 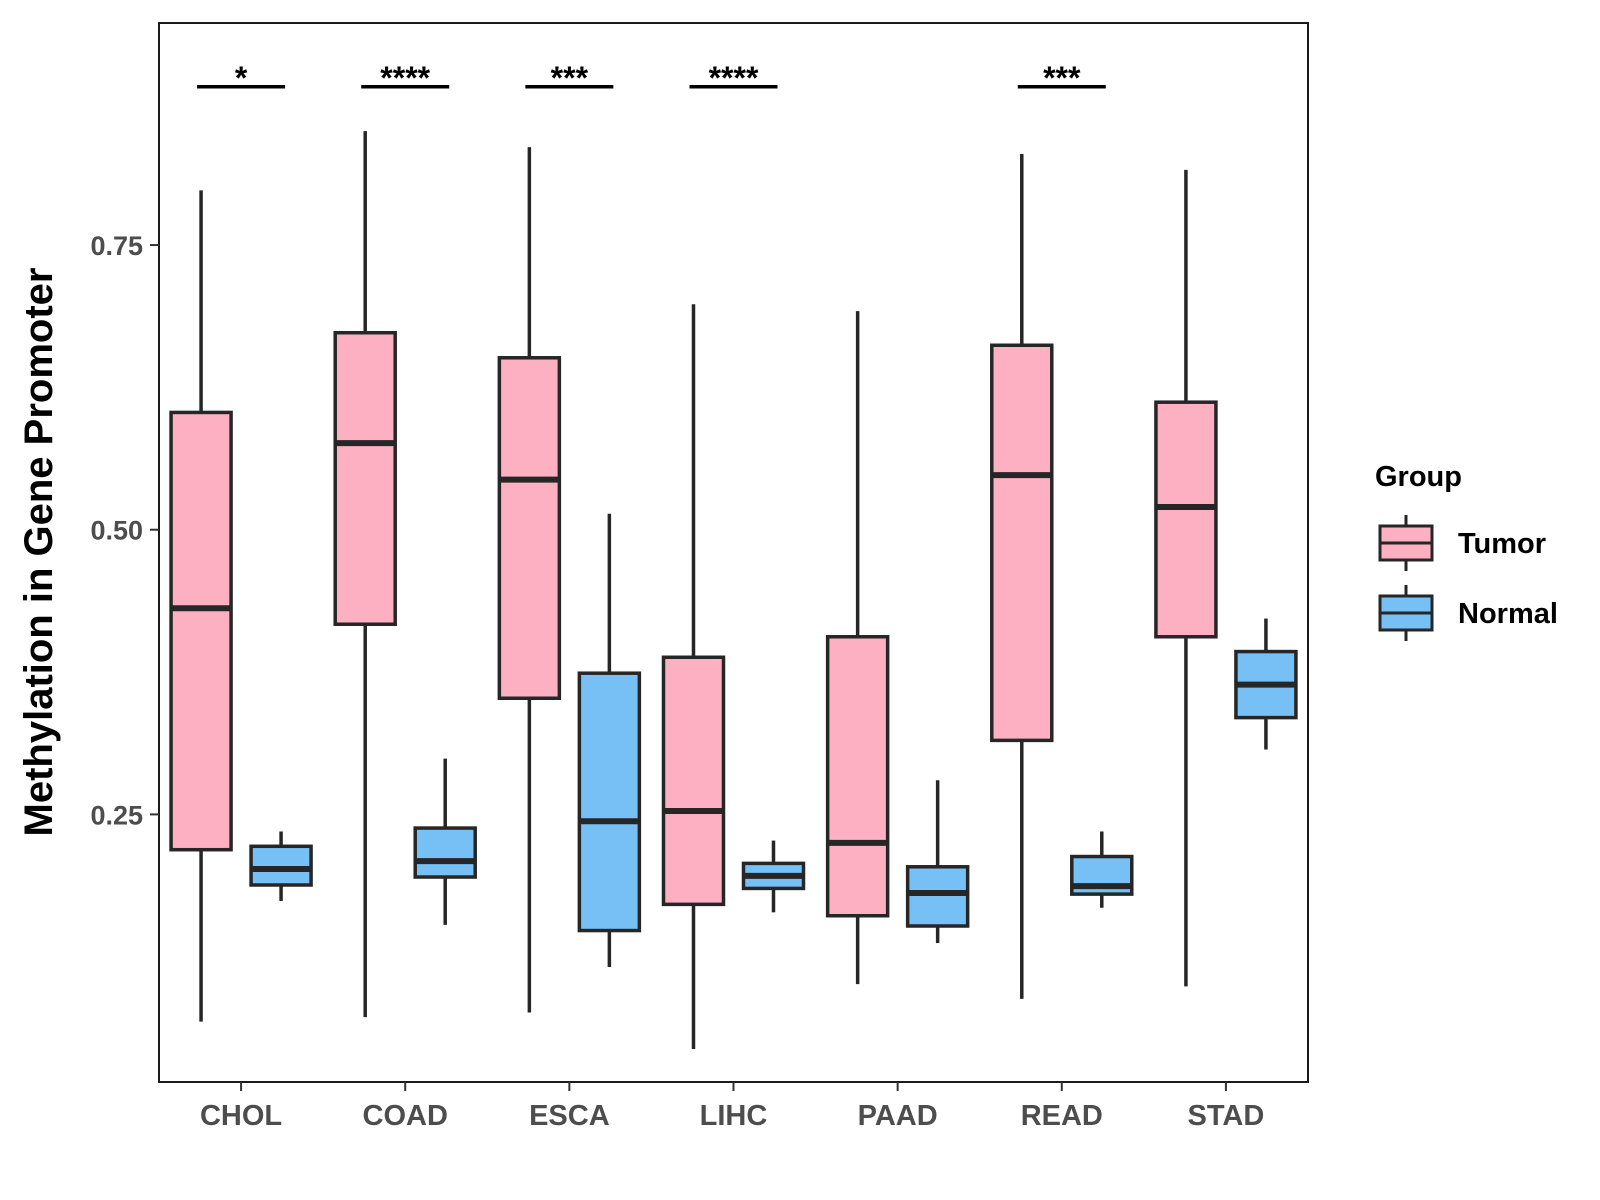 I want to click on y-tick-label: 0.50, so click(x=116, y=531).